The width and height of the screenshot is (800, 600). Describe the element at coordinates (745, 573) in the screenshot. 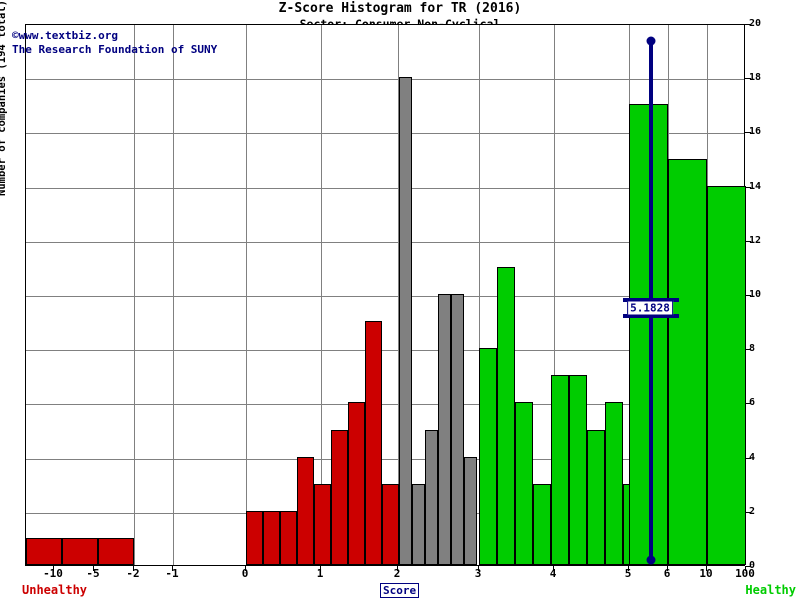

I see `x-axis-tick-label: 100` at that location.